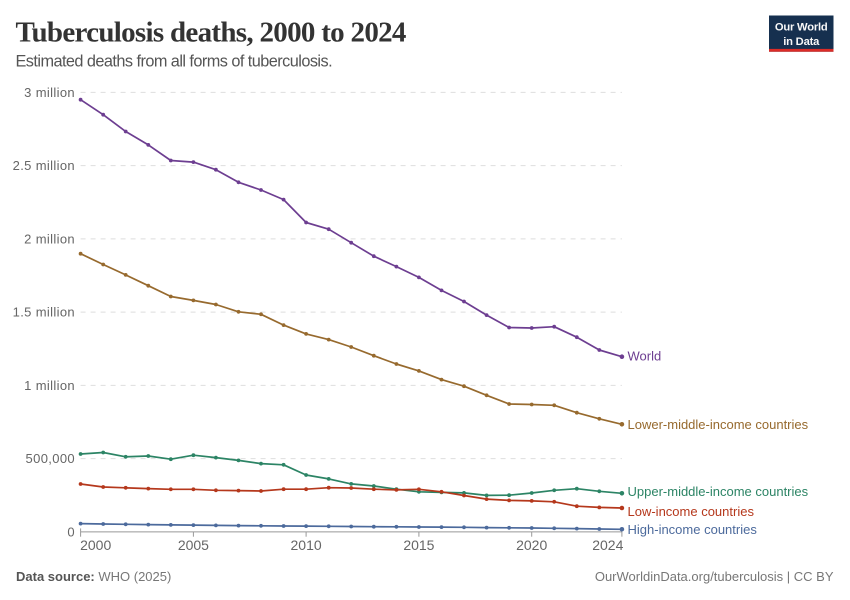 The image size is (850, 600). Describe the element at coordinates (93, 576) in the screenshot. I see `svg-text: Data source: WHO (2025)` at that location.